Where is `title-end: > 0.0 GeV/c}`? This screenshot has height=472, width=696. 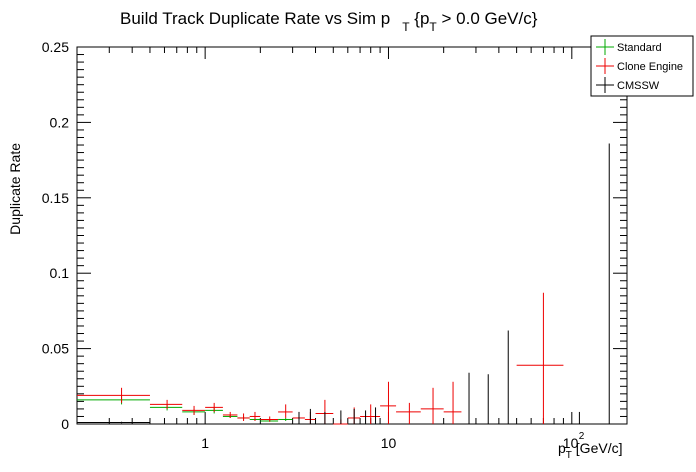
title-end: > 0.0 GeV/c} is located at coordinates (487, 18).